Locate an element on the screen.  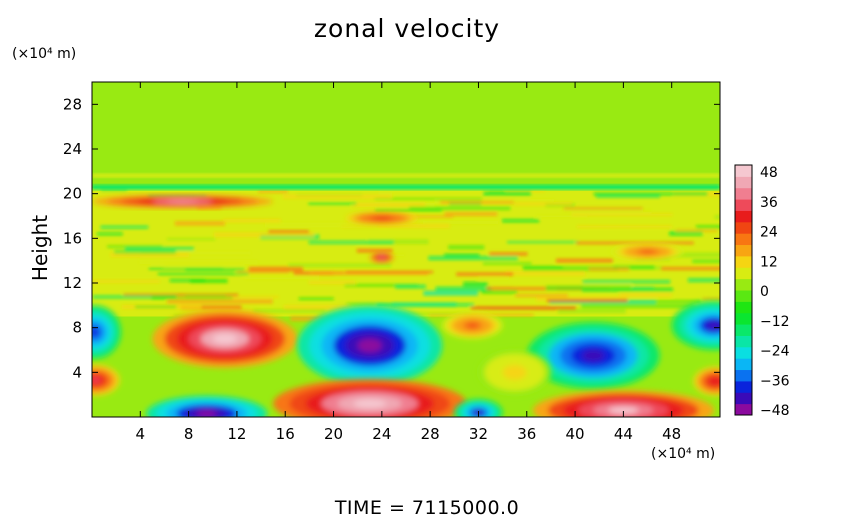
x-tick-label: 36 is located at coordinates (526, 434).